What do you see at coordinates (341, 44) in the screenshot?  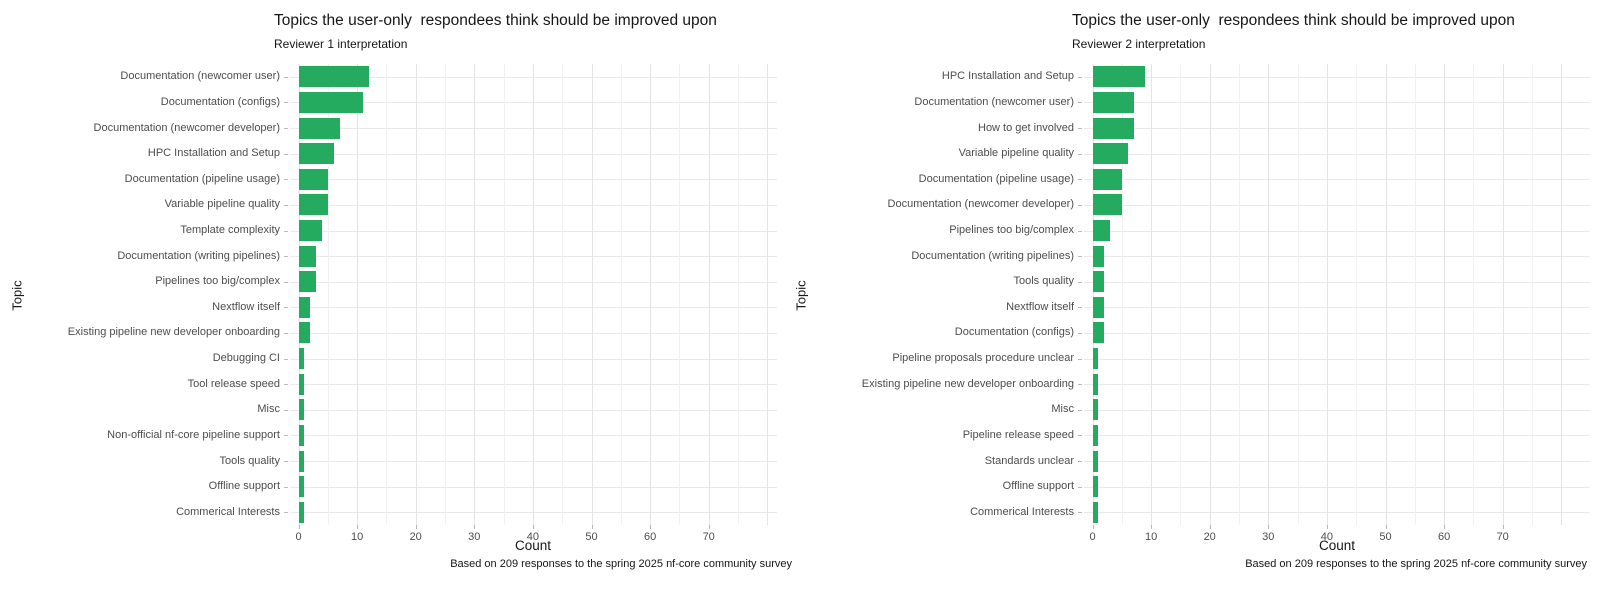 I see `chart-subtitle: Reviewer 1 interpretation` at bounding box center [341, 44].